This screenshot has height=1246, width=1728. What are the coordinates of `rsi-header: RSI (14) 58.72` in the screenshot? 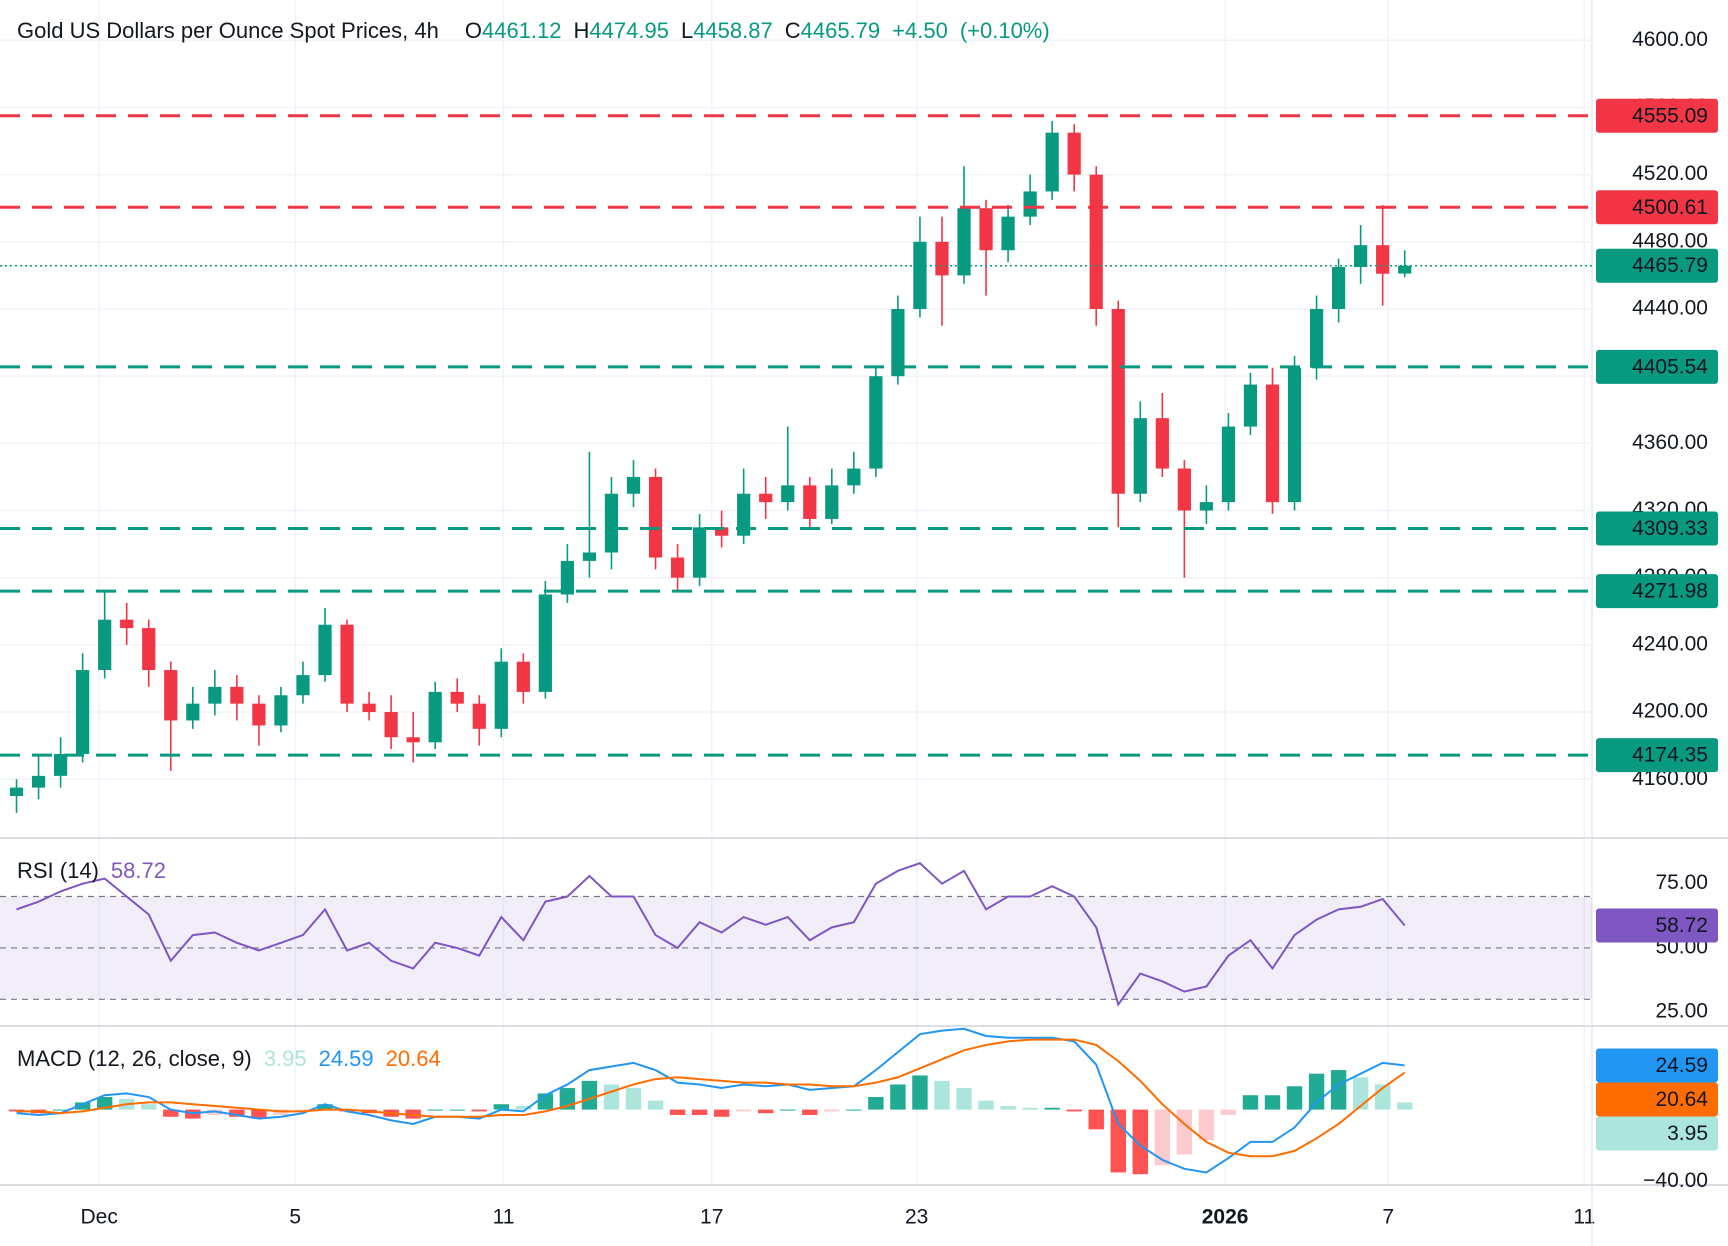 It's located at (91, 871).